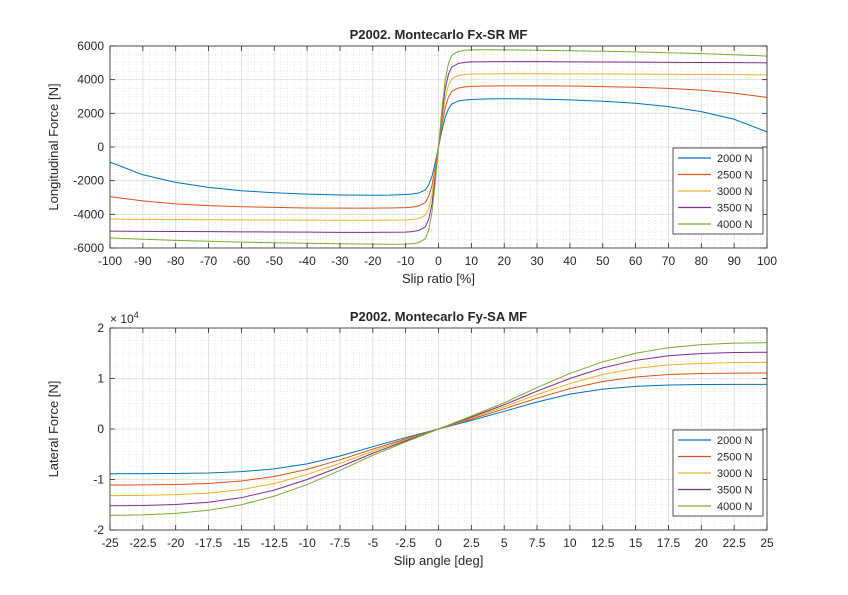 The height and width of the screenshot is (595, 848). I want to click on x-tick-label: -90, so click(143, 261).